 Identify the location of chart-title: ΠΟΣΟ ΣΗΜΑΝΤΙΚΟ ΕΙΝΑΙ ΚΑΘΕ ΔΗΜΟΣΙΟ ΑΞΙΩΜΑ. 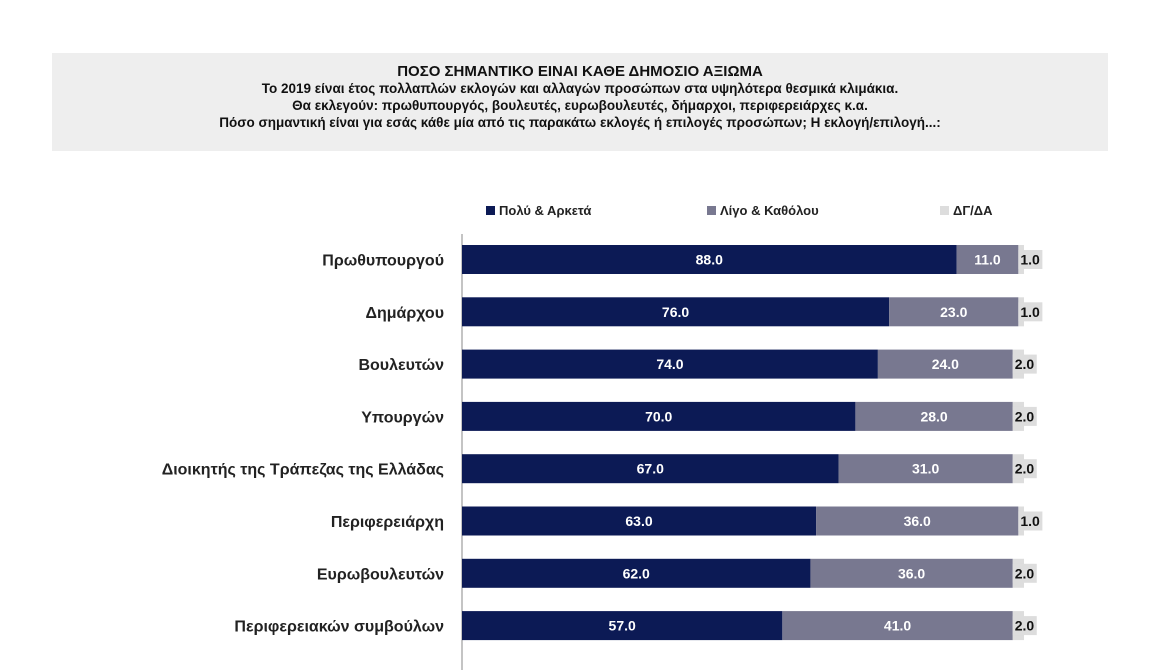
(580, 71).